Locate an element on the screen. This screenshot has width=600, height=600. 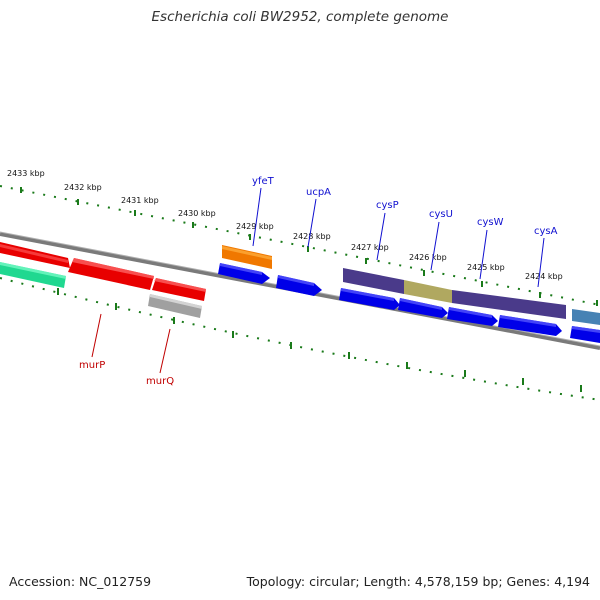
leader-line-yfeT is located at coordinates (257, 217).